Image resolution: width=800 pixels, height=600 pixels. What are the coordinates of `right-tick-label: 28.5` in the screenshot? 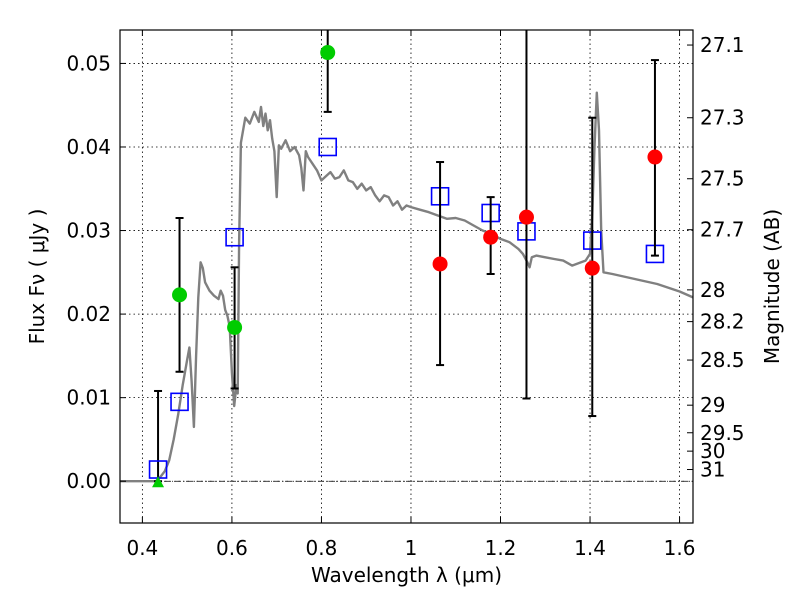 It's located at (722, 360).